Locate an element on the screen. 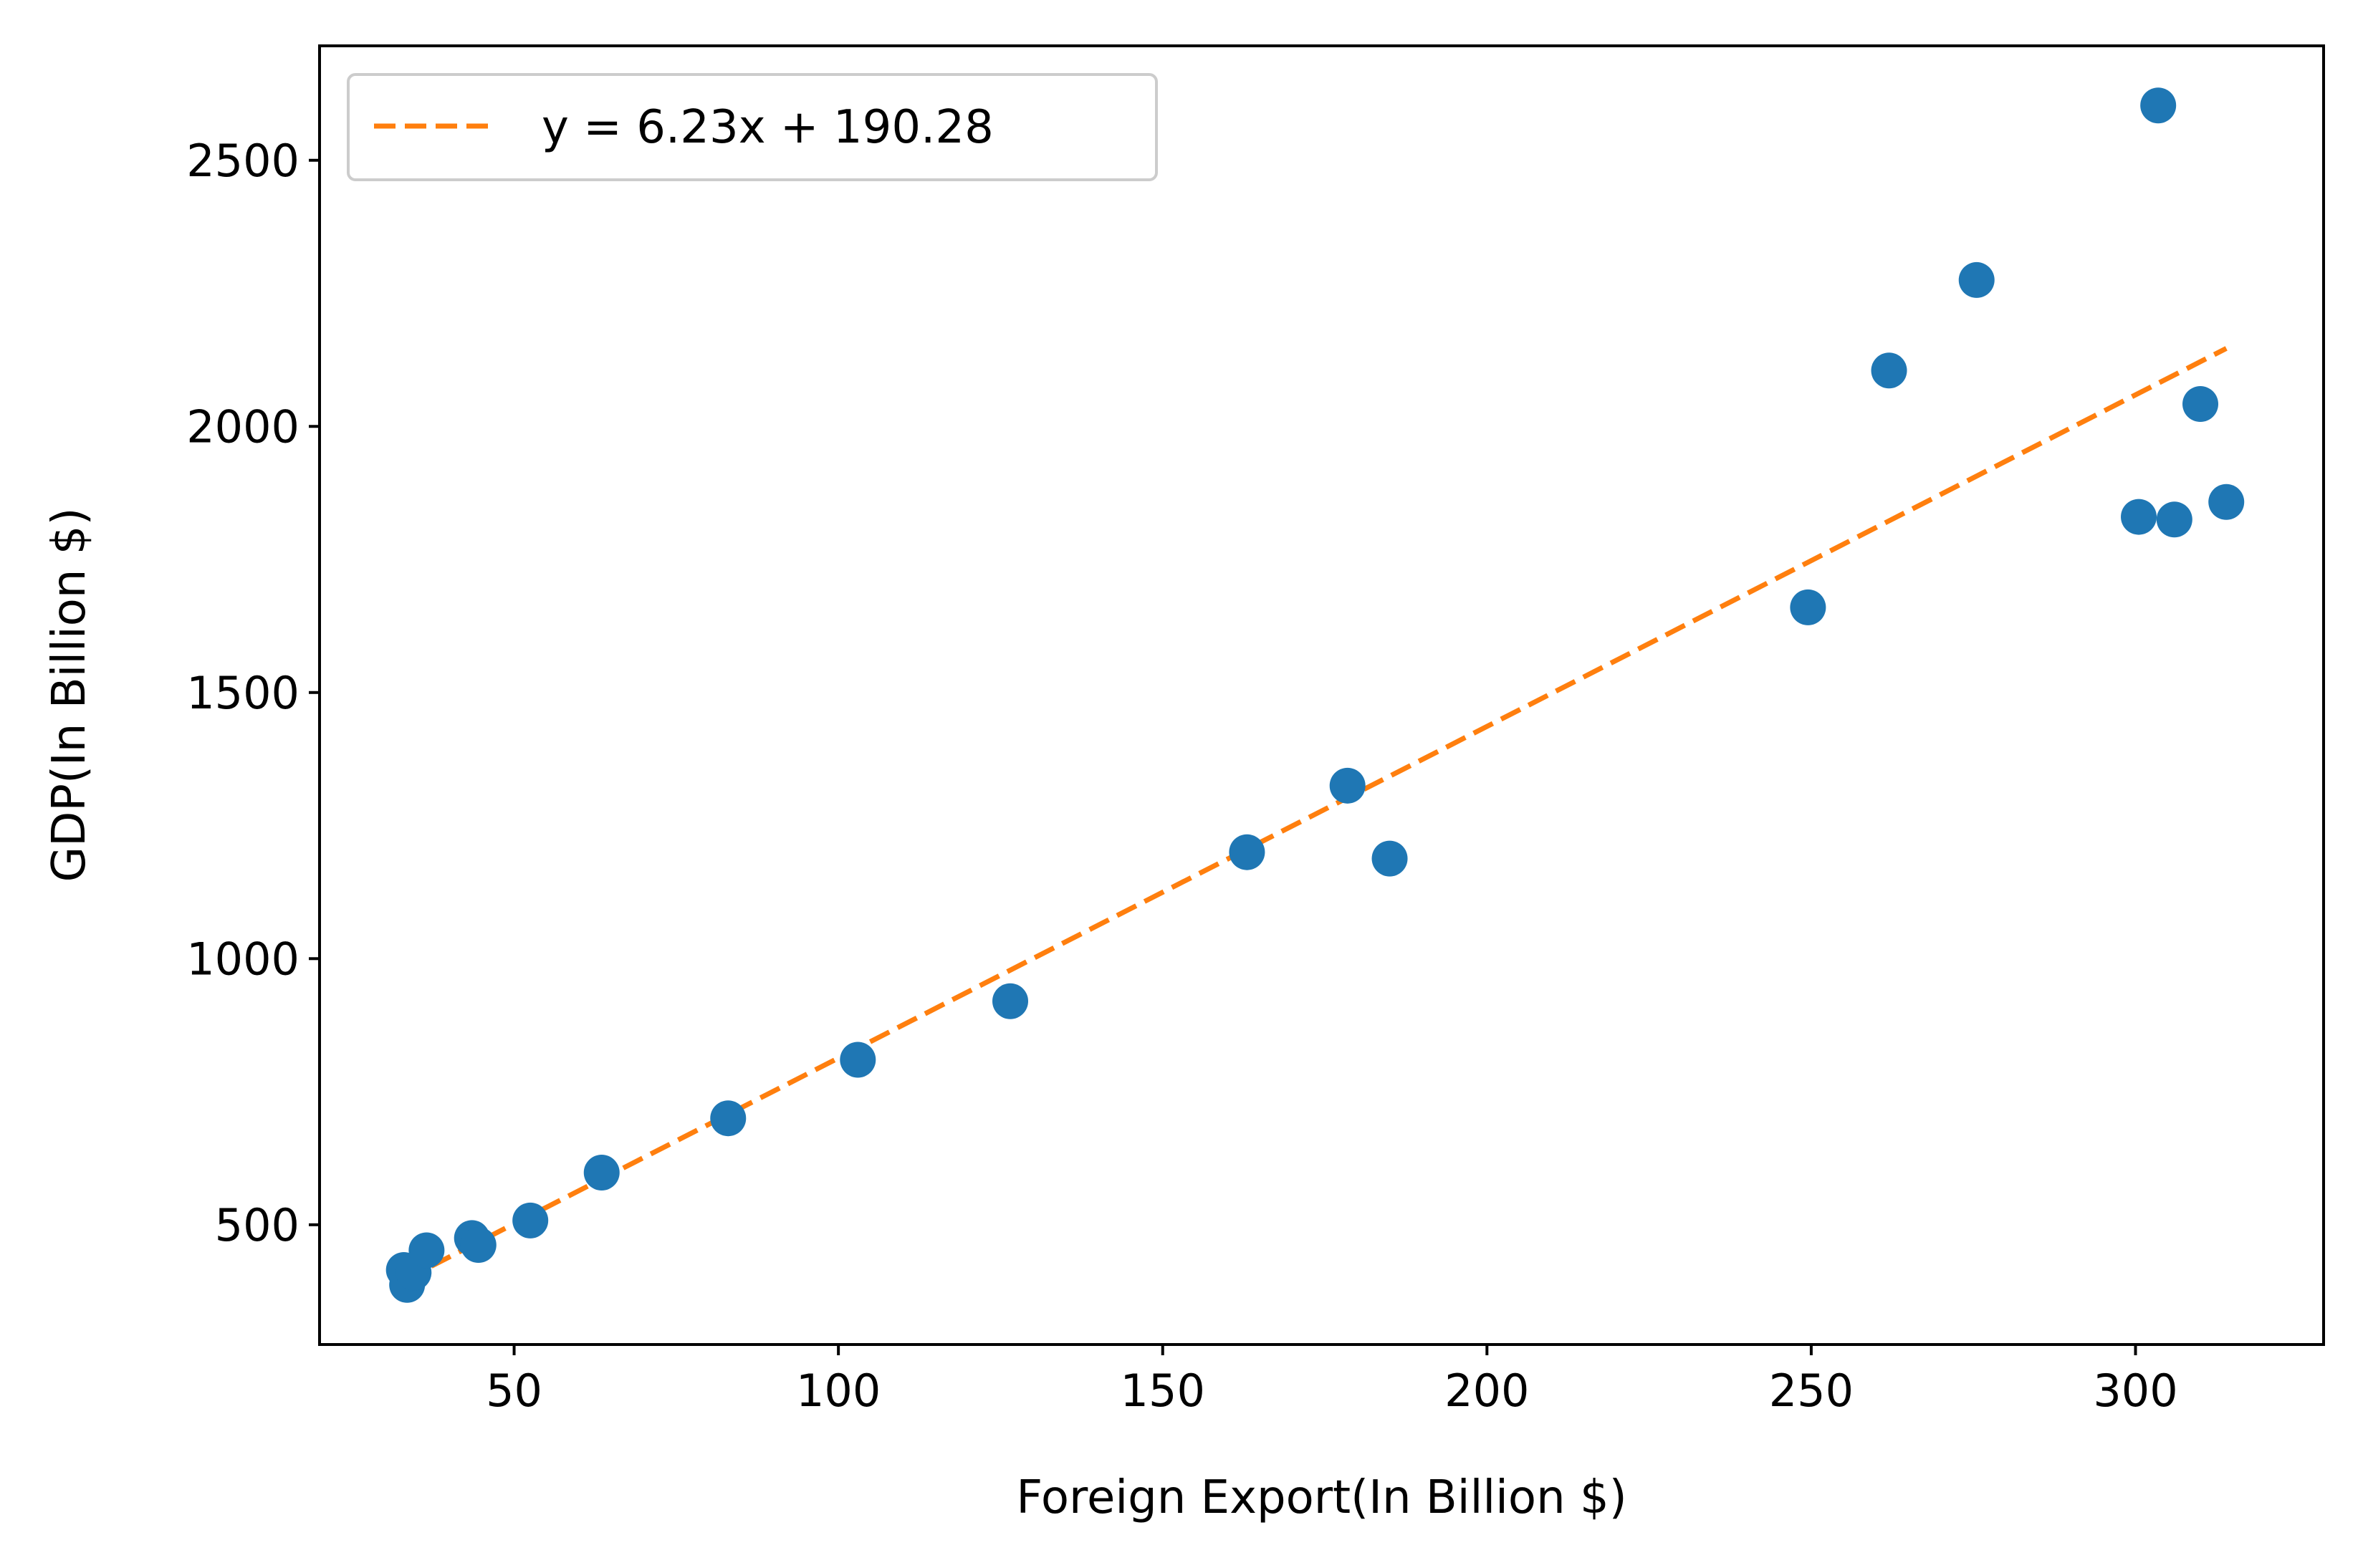  legend: y = 6.23x + 190.28 is located at coordinates (752, 127).